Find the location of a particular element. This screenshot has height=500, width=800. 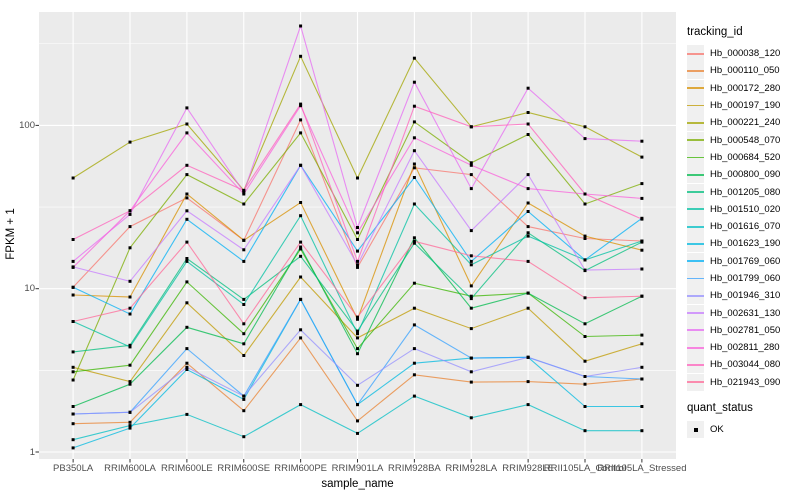

legend-item: Hb_000684_520 is located at coordinates (743, 157).